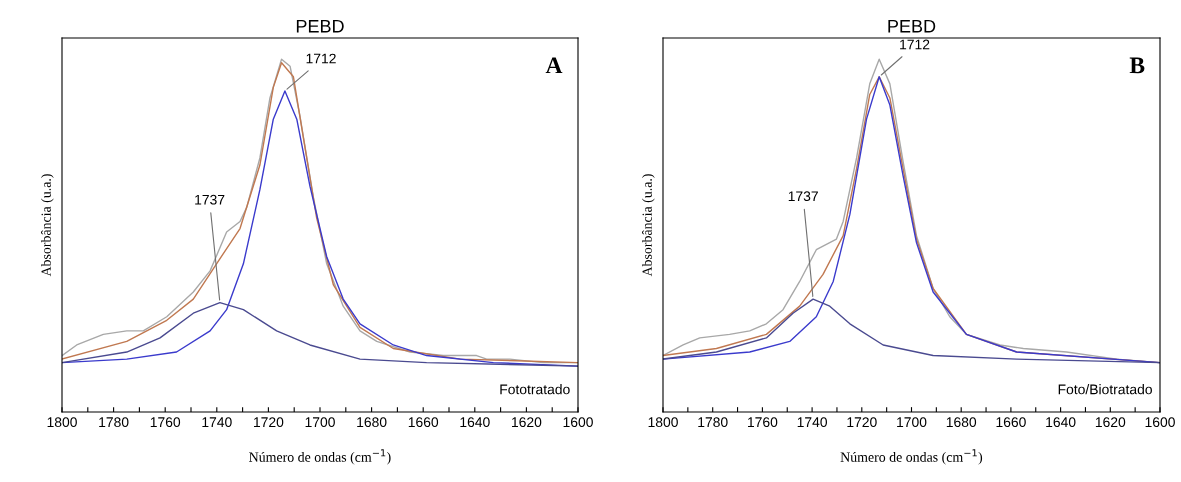  What do you see at coordinates (1137, 65) in the screenshot?
I see `annotation: B` at bounding box center [1137, 65].